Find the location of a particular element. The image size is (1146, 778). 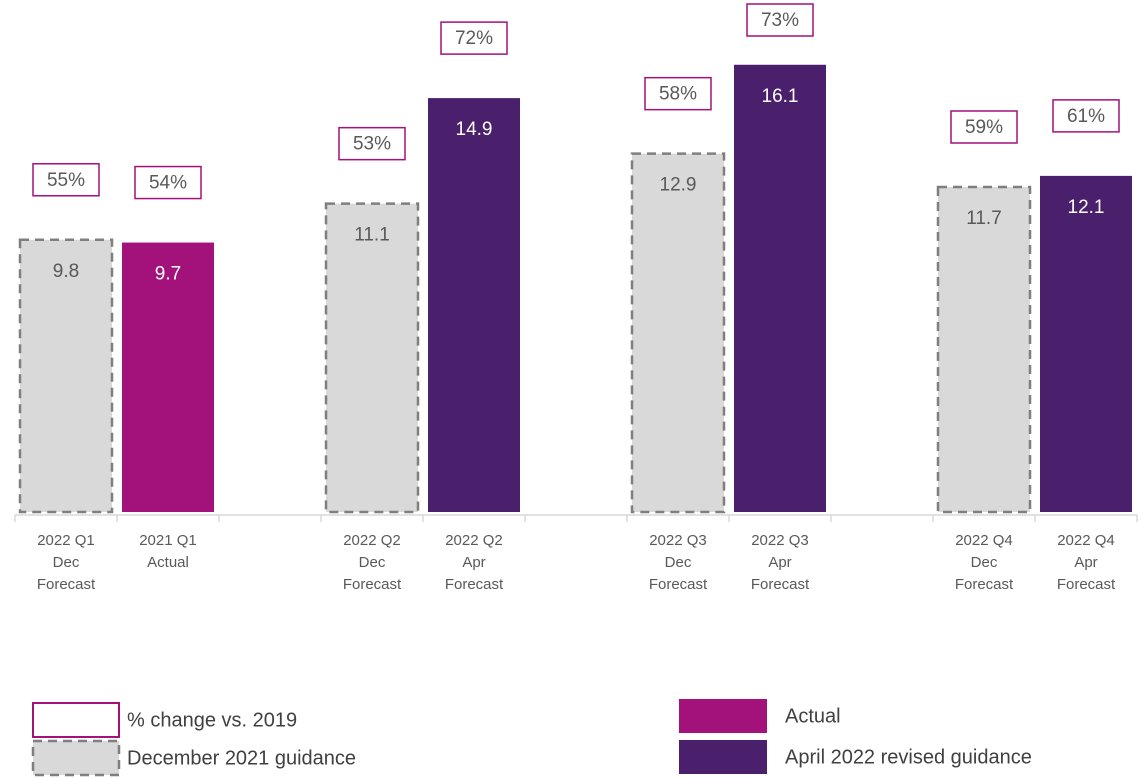

x-tick-label: 2022 Q3 Dec Forecast is located at coordinates (678, 562).